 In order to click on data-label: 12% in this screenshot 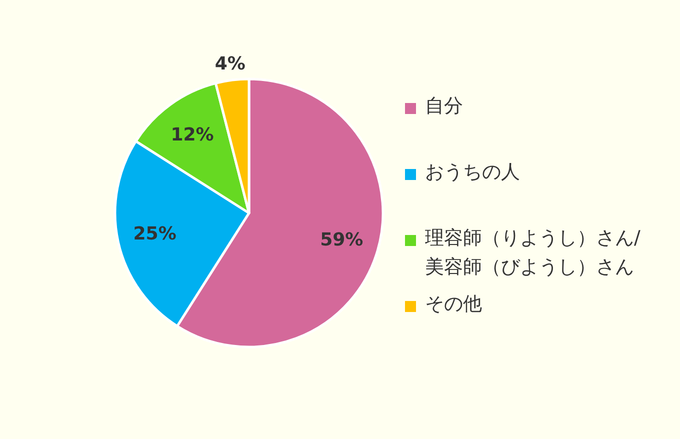, I will do `click(192, 135)`.